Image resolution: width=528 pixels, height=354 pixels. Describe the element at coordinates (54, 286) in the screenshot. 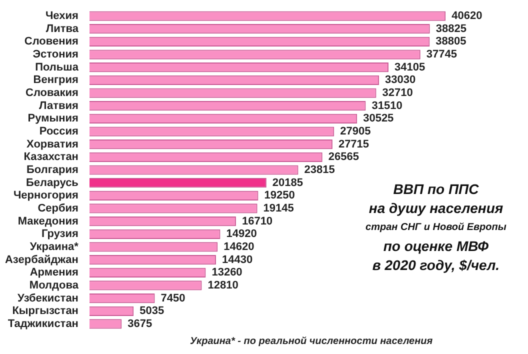

I see `y-tick-label: Молдова` at that location.